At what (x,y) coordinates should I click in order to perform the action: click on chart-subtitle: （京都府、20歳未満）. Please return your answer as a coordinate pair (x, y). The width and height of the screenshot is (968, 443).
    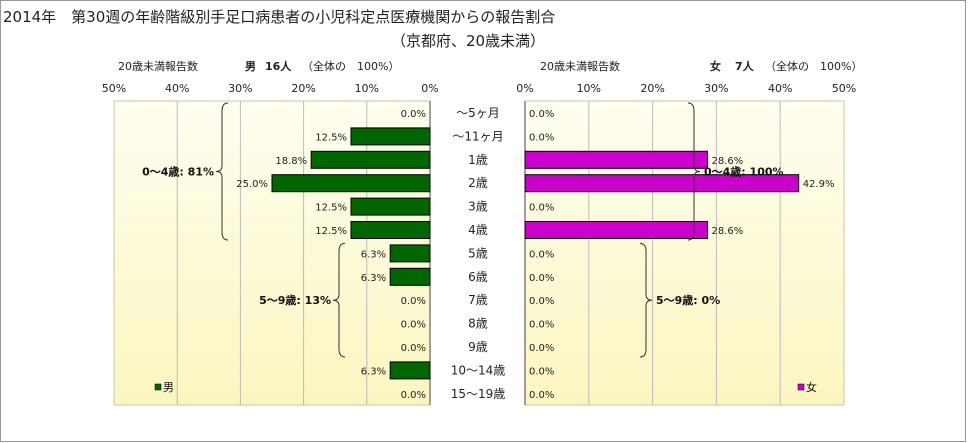
    Looking at the image, I should click on (468, 41).